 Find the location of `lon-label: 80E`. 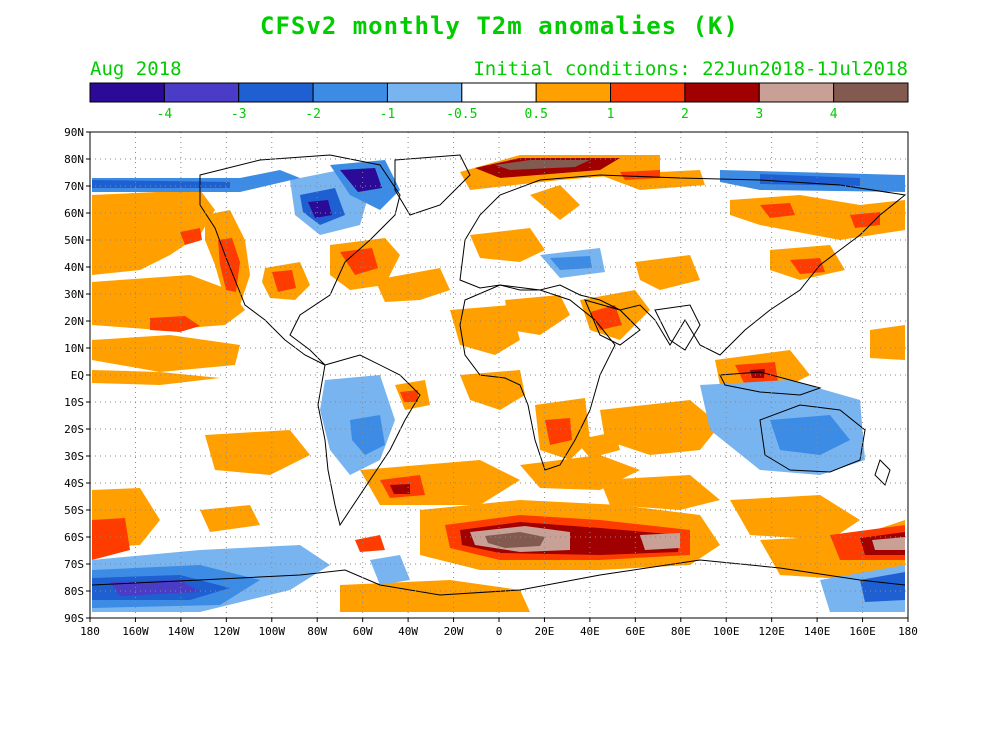

lon-label: 80E is located at coordinates (681, 631).